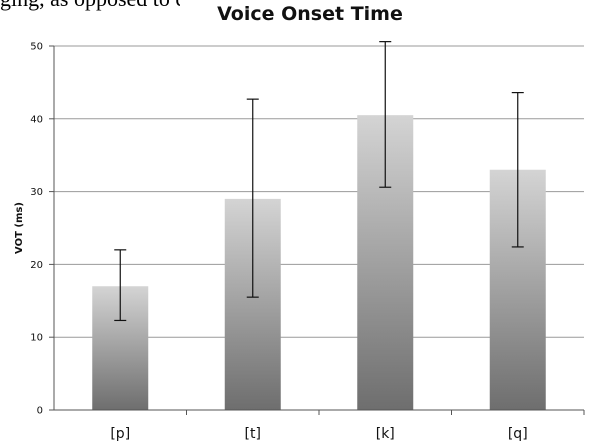 The height and width of the screenshot is (444, 589). Describe the element at coordinates (294, 6) in the screenshot. I see `caption-fragment: ging, as opposed to converging.` at that location.